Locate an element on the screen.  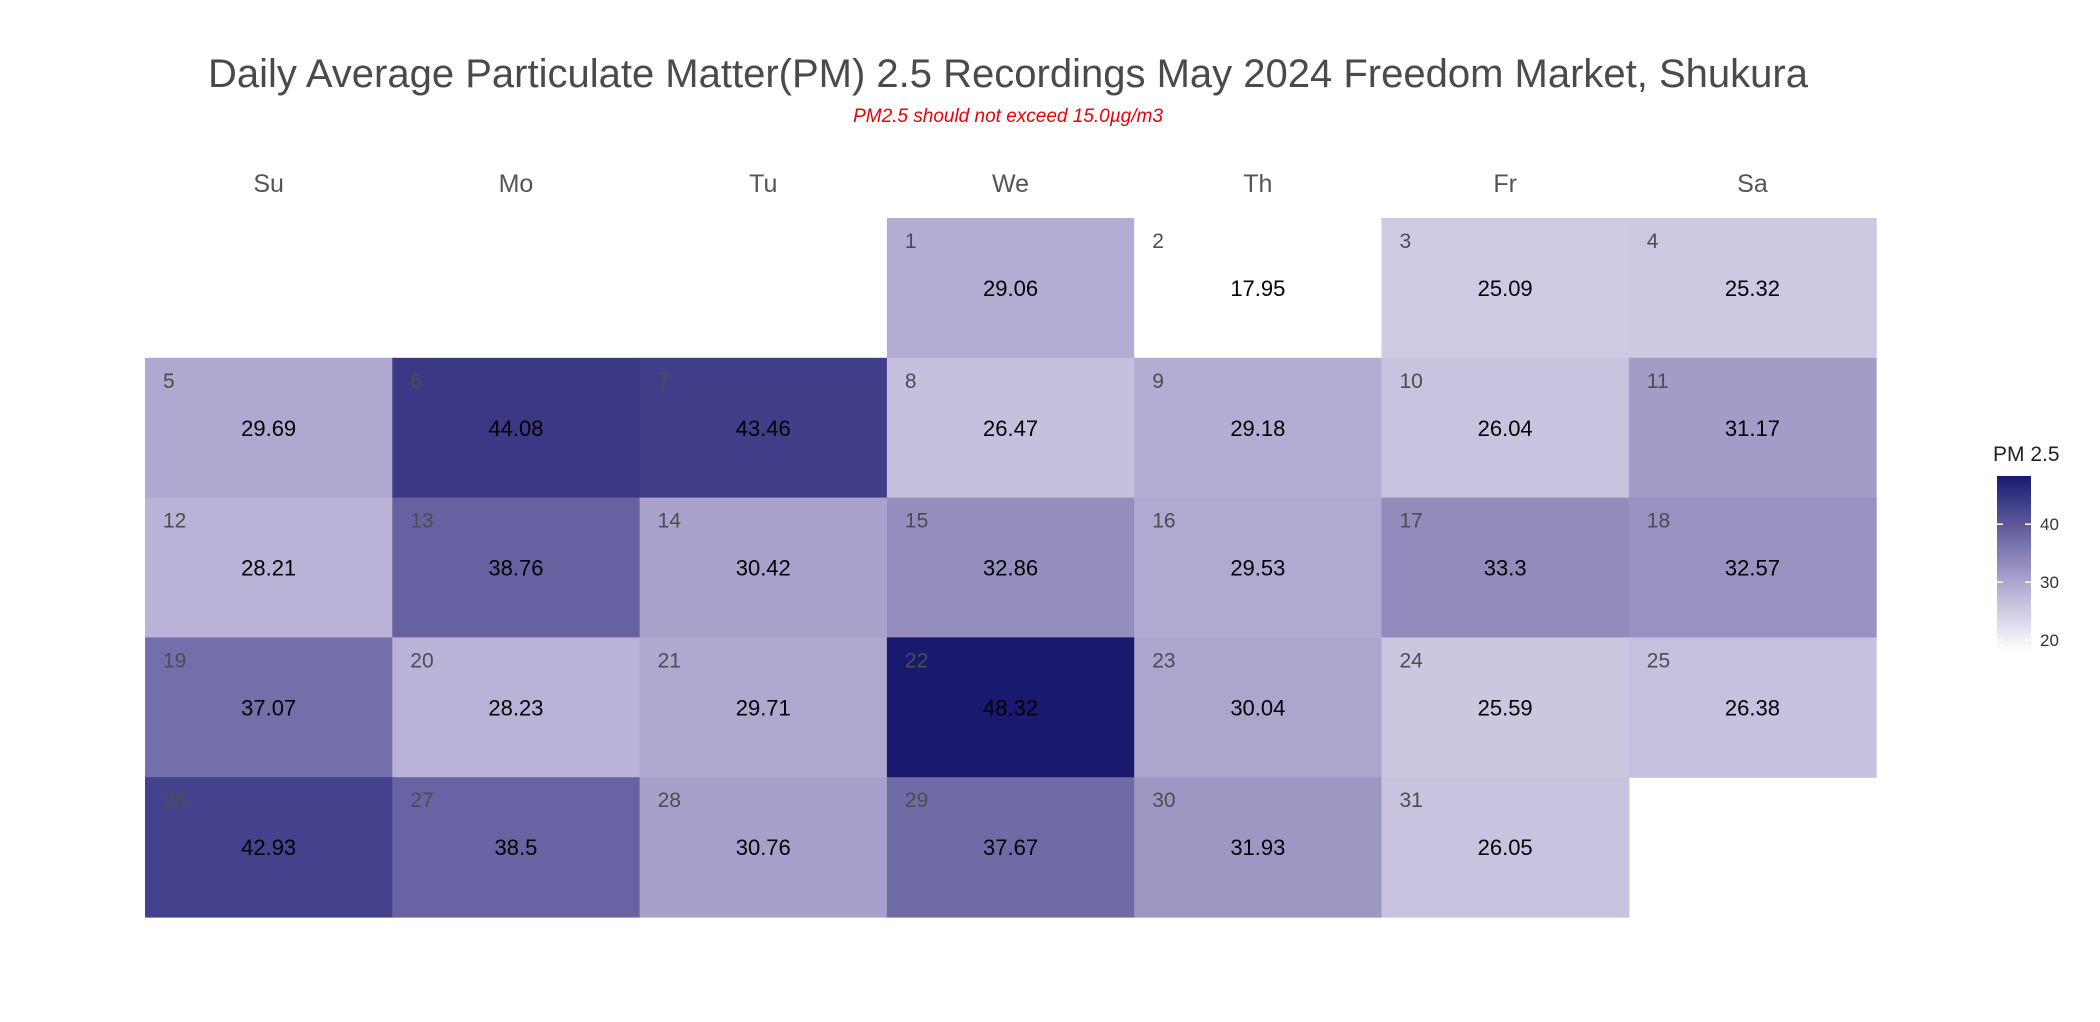
pm25-value: 30.76 is located at coordinates (763, 847).